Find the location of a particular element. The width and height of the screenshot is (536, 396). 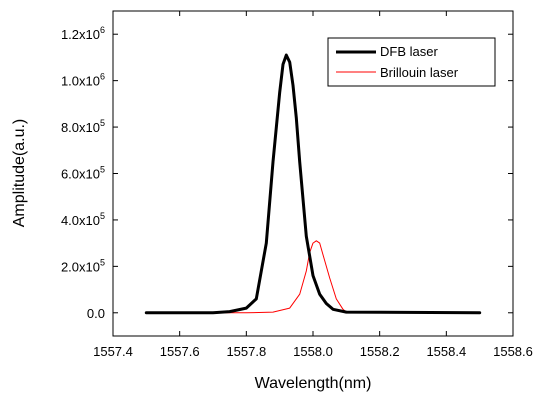

x-tick-label: 1558.2 is located at coordinates (380, 351).